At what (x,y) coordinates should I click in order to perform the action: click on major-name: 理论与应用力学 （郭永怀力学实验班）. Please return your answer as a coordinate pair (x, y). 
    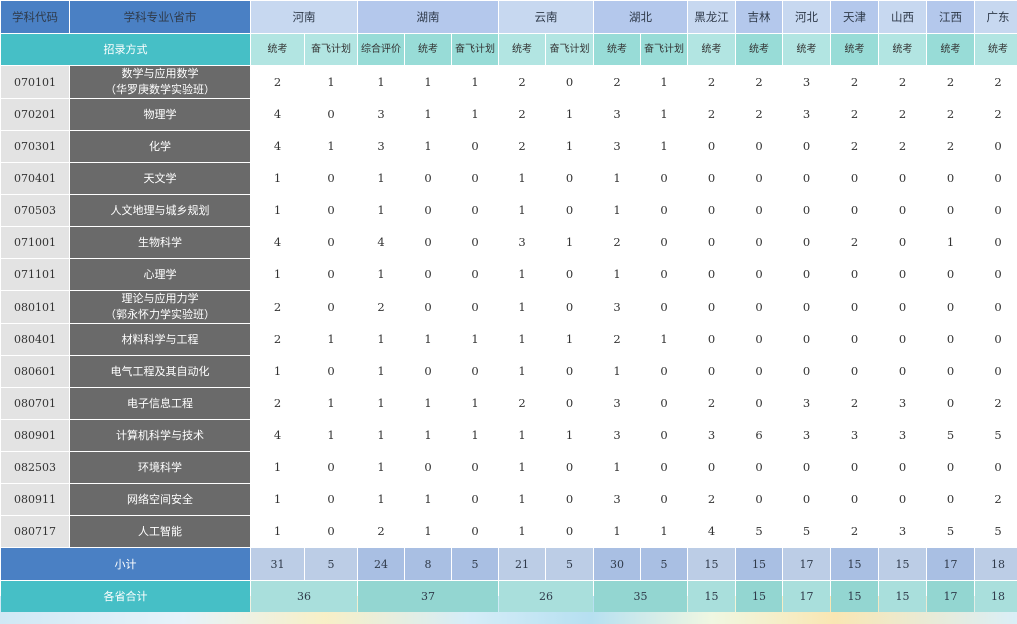
    Looking at the image, I should click on (160, 307).